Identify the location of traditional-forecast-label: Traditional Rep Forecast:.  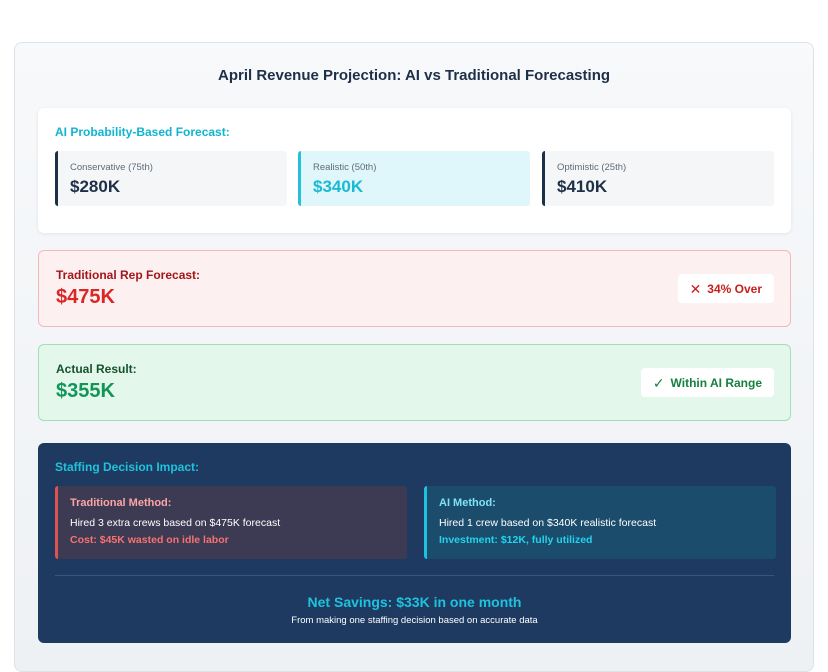
(128, 275).